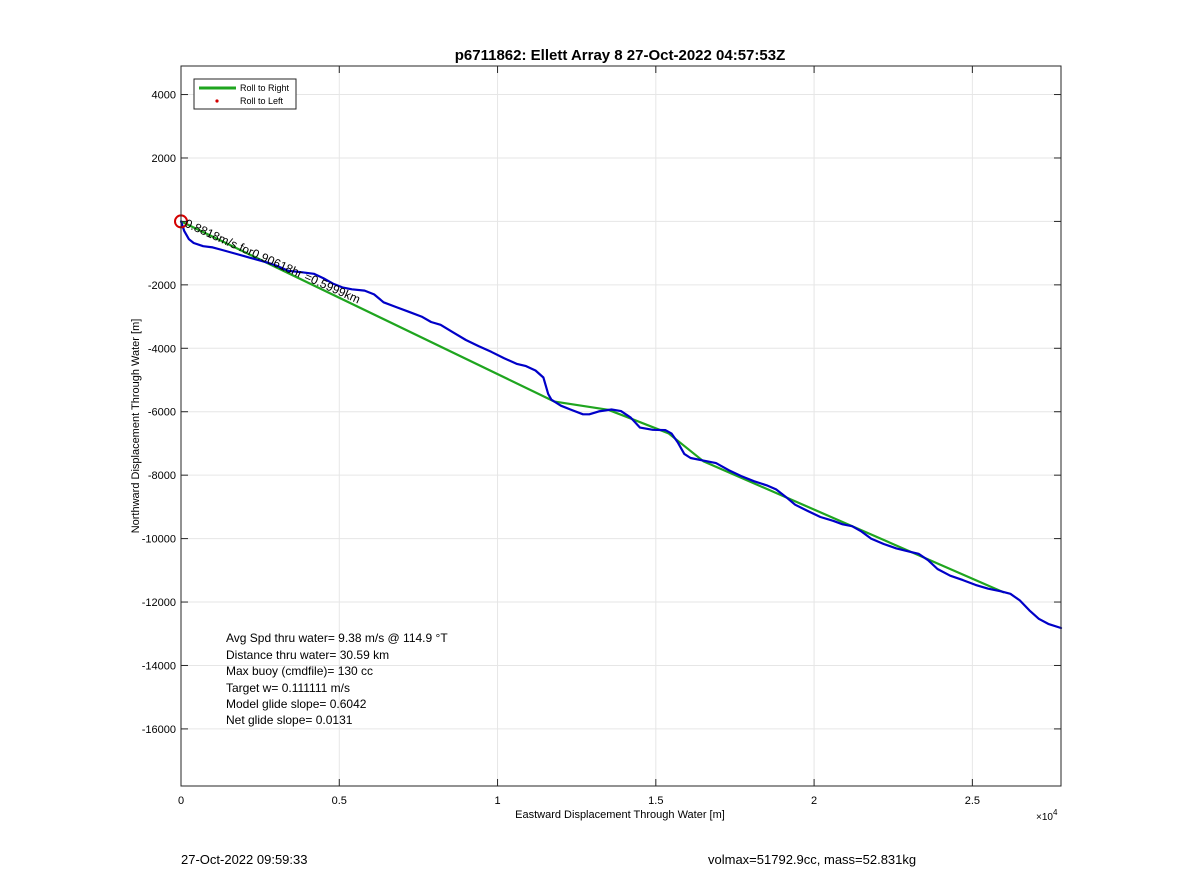 The width and height of the screenshot is (1200, 885). Describe the element at coordinates (162, 413) in the screenshot. I see `y-tick-label: -6000` at that location.